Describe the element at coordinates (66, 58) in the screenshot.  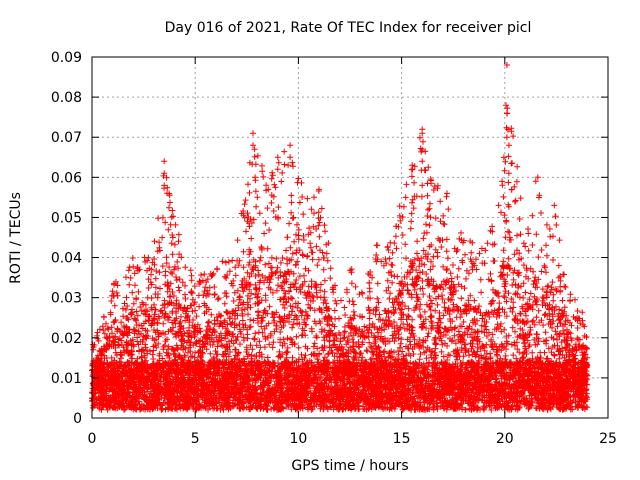
I see `y-tick-label: 0.09` at that location.